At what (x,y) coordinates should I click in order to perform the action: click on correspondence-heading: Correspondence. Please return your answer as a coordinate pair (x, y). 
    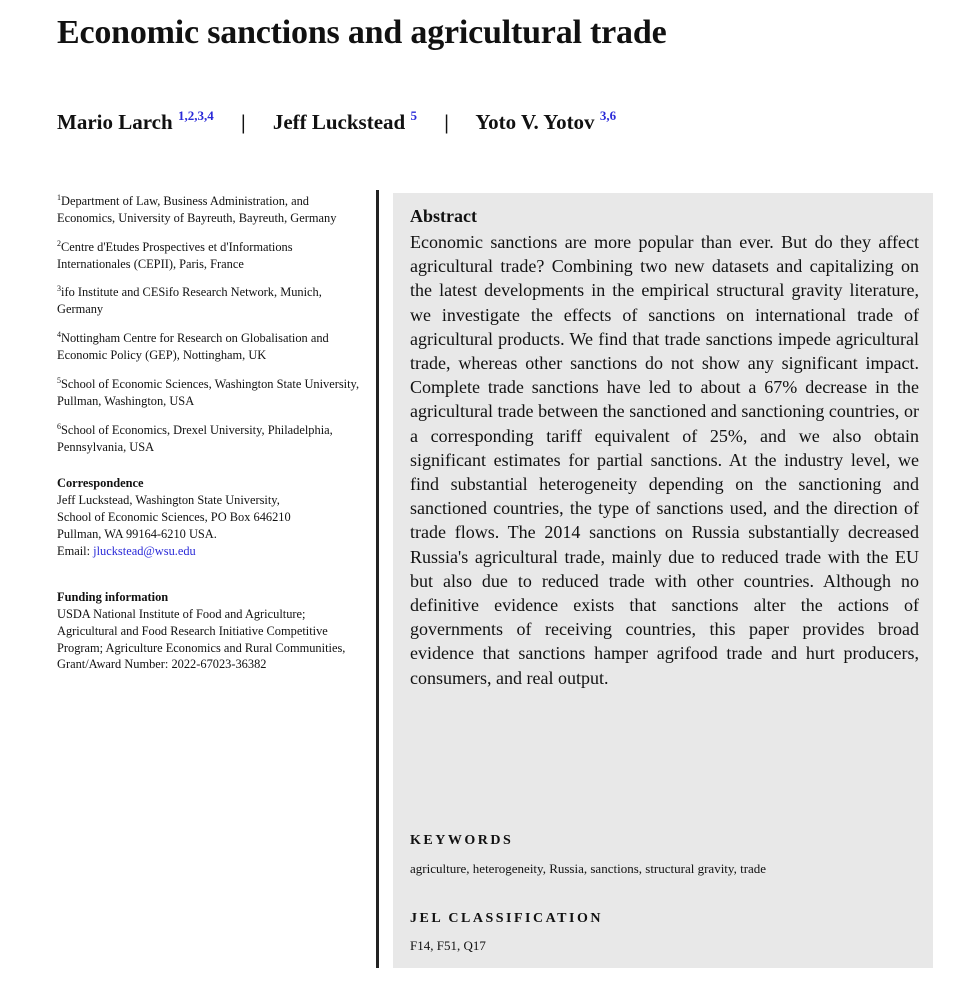
    Looking at the image, I should click on (100, 483).